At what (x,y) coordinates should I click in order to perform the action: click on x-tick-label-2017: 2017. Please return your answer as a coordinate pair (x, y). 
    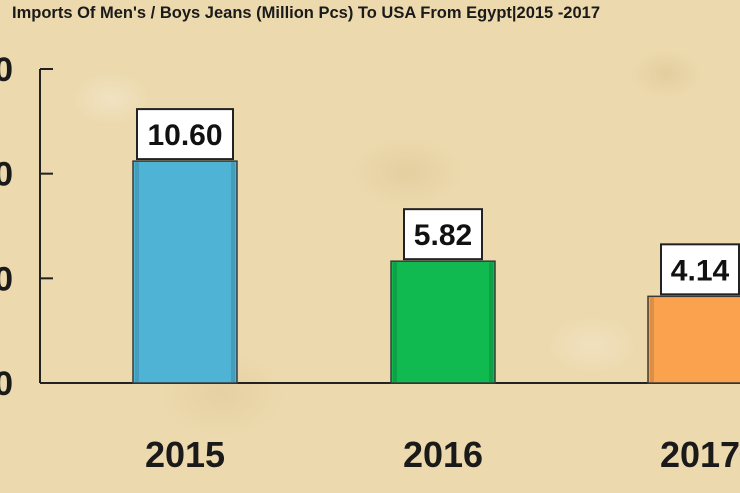
    Looking at the image, I should click on (700, 454).